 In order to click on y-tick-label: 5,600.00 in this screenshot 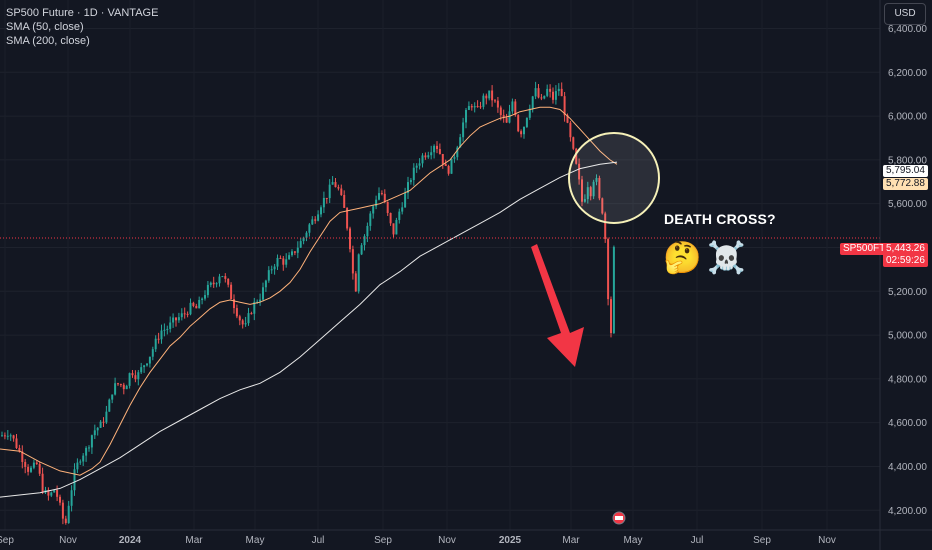, I will do `click(907, 204)`.